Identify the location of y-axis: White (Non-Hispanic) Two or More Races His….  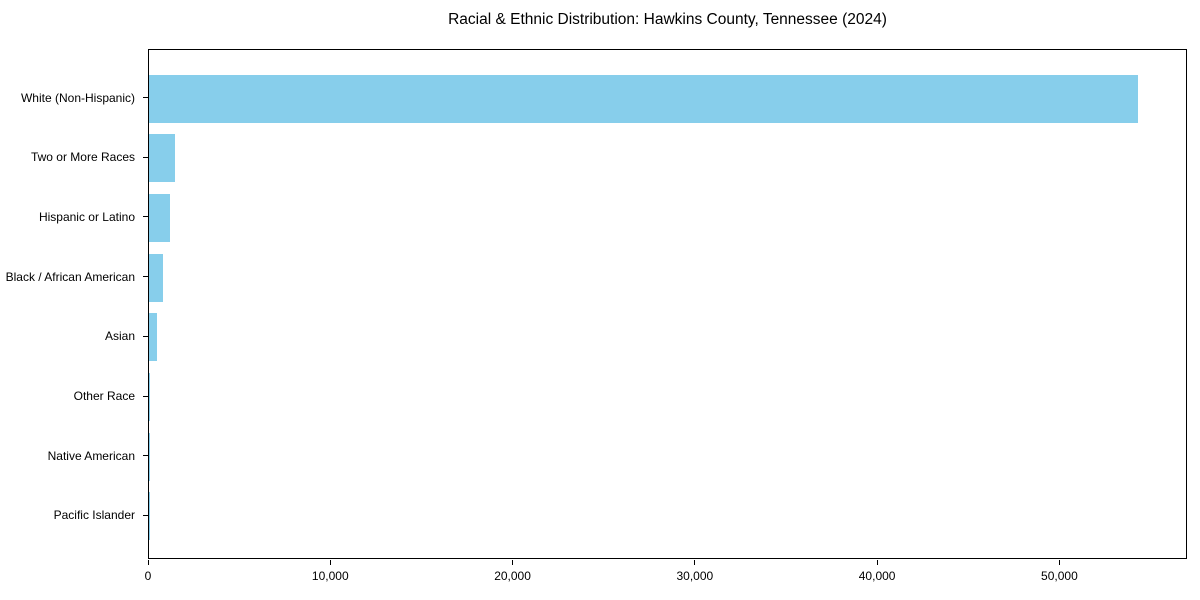
(74, 304).